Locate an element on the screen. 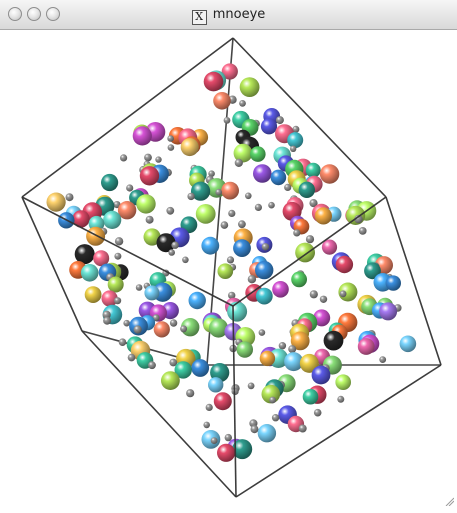 The width and height of the screenshot is (457, 513). resize-grip-icon is located at coordinates (449, 501).